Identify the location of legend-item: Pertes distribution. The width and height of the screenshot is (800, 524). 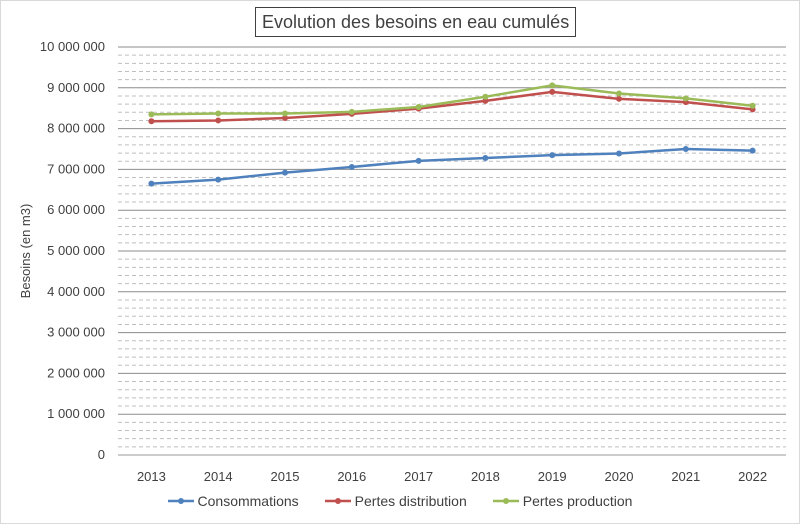
(395, 501).